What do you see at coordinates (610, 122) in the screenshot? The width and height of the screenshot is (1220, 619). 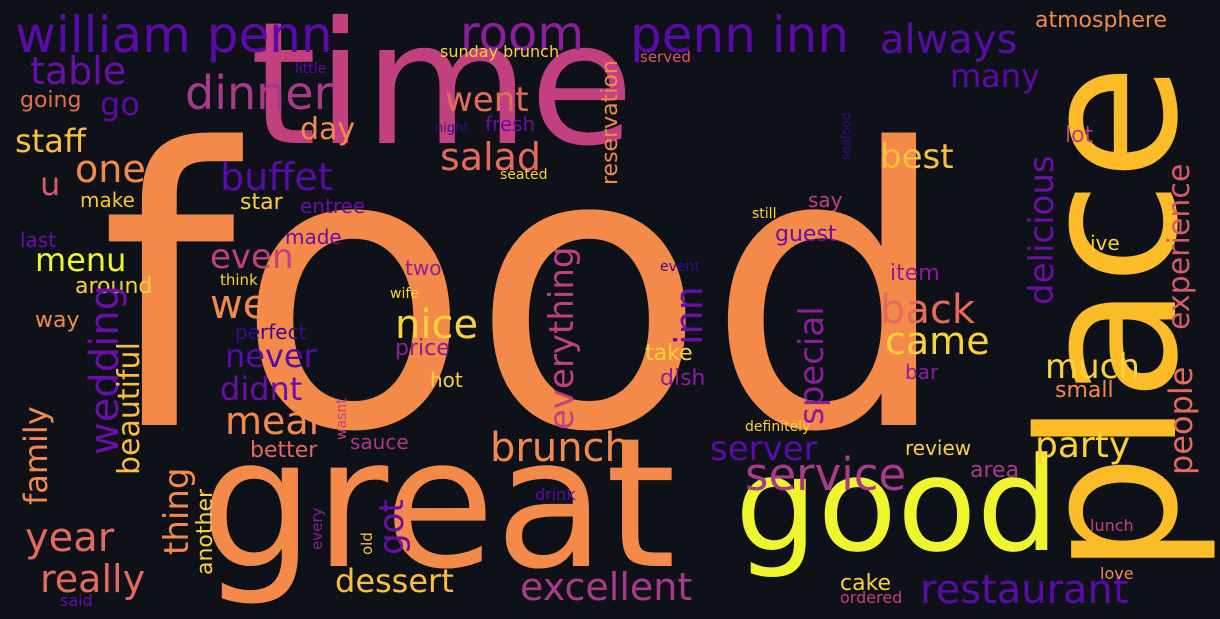 I see `word-reservation: reservation` at bounding box center [610, 122].